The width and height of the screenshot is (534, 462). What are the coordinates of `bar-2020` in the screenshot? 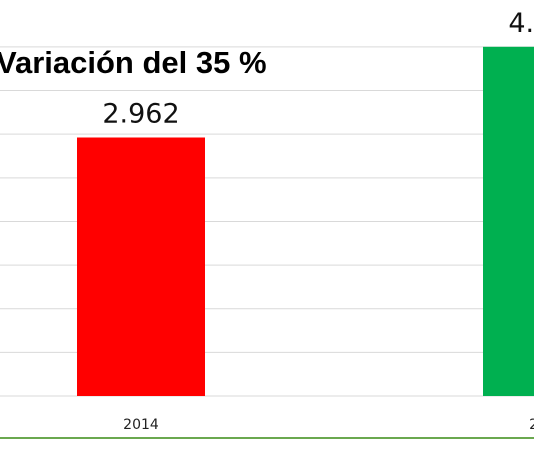 It's located at (508, 221).